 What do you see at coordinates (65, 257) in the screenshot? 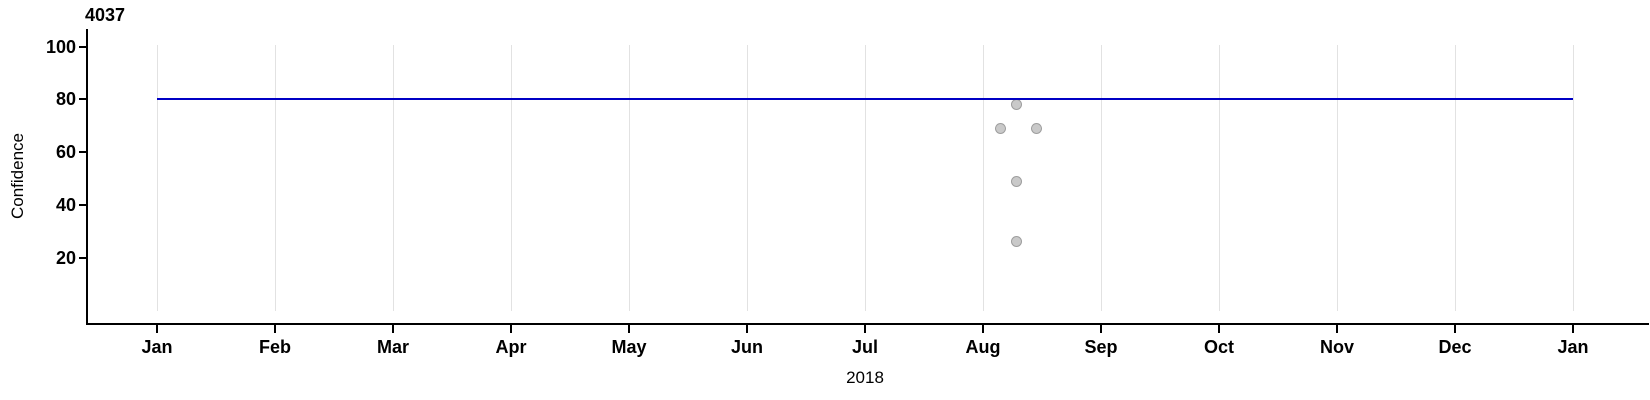
I see `y-tick-label: 20` at bounding box center [65, 257].